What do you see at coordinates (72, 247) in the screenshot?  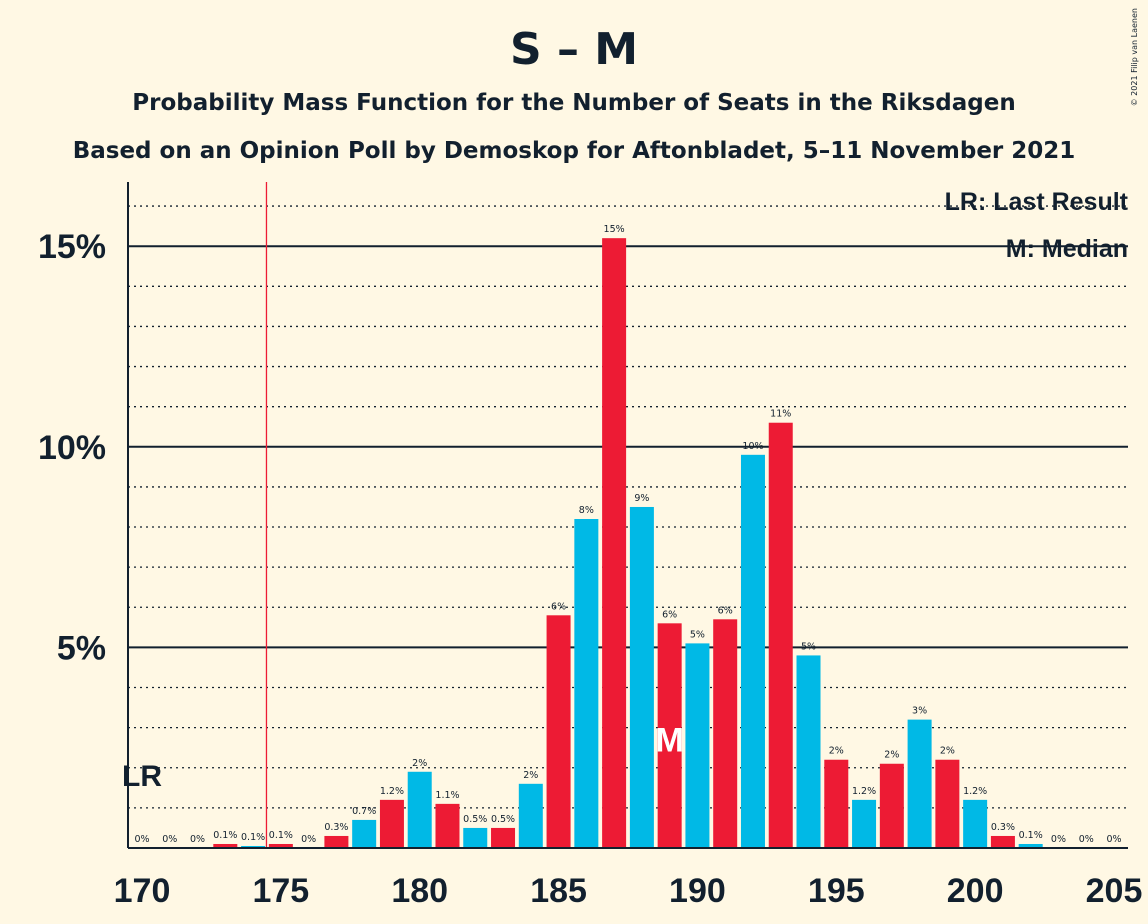 I see `y-tick-label: 15%` at bounding box center [72, 247].